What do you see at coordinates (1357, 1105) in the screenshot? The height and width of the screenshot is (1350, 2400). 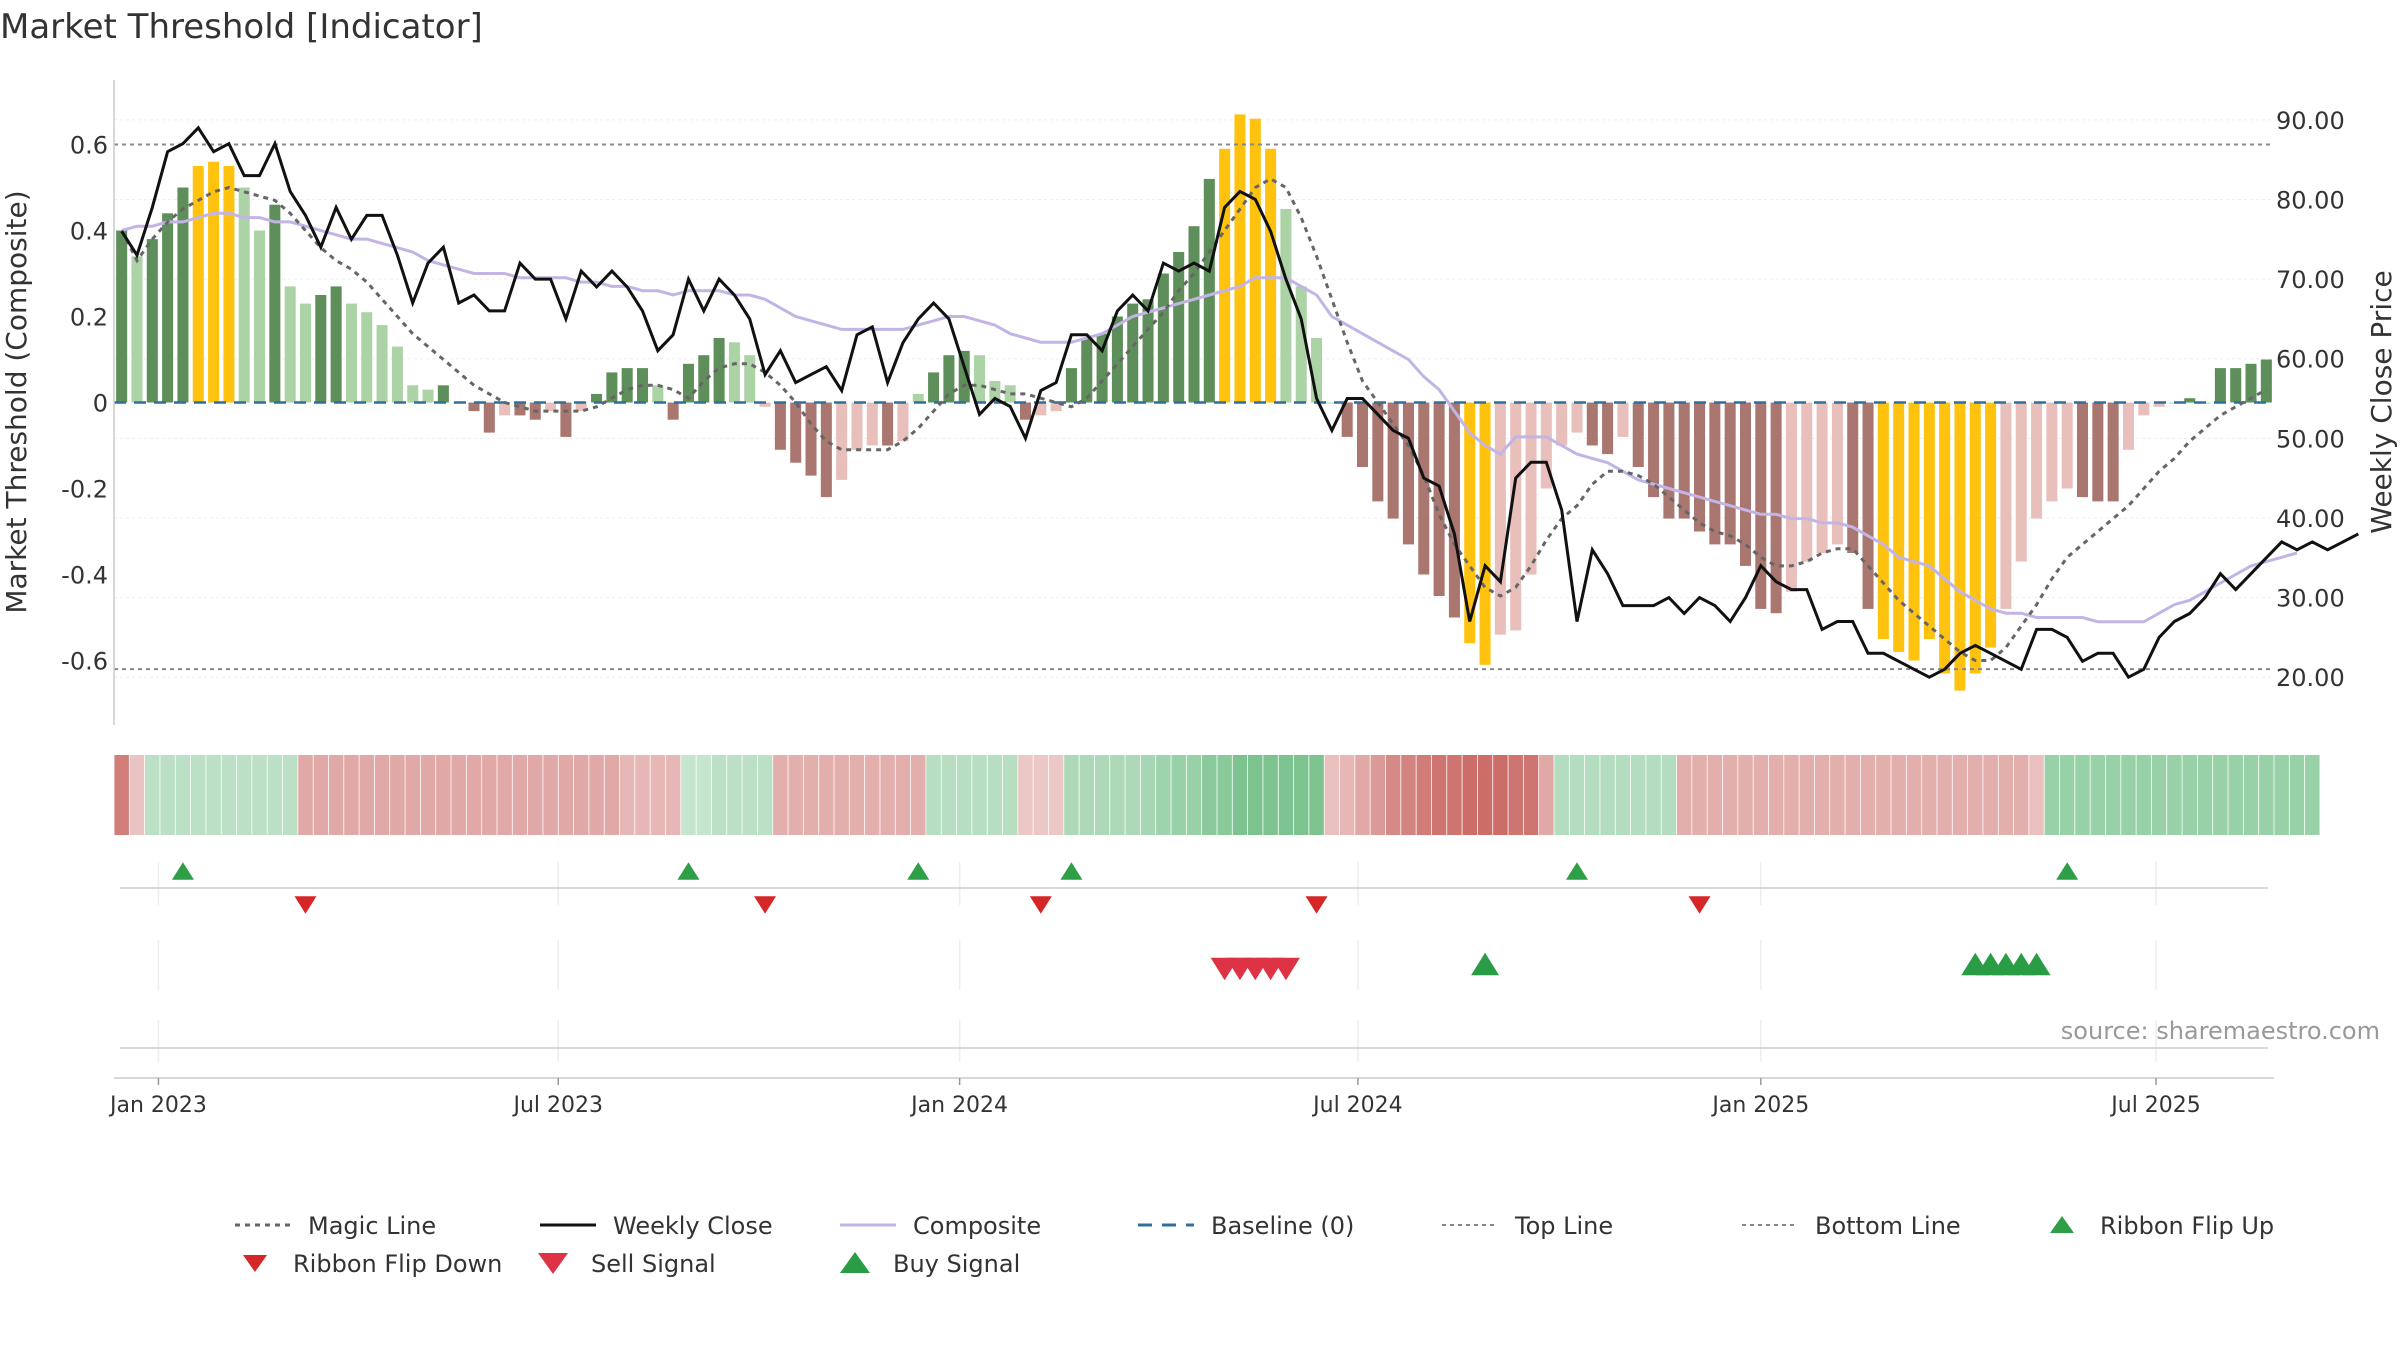 I see `x-tick-label: Jul 2024` at bounding box center [1357, 1105].